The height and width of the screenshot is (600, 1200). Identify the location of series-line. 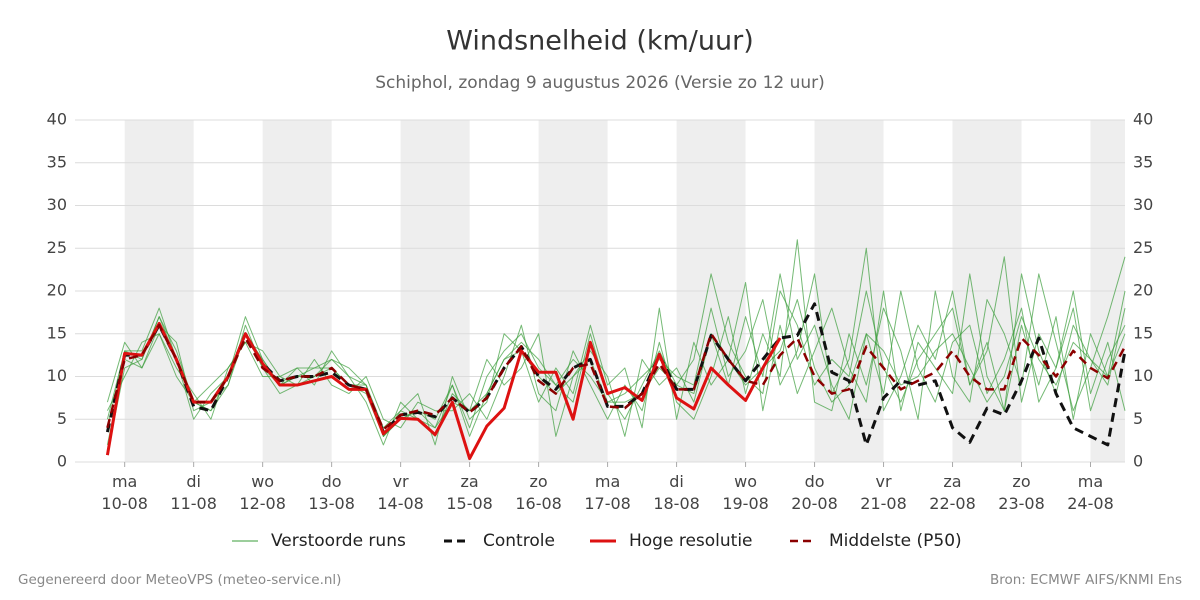
(443, 391).